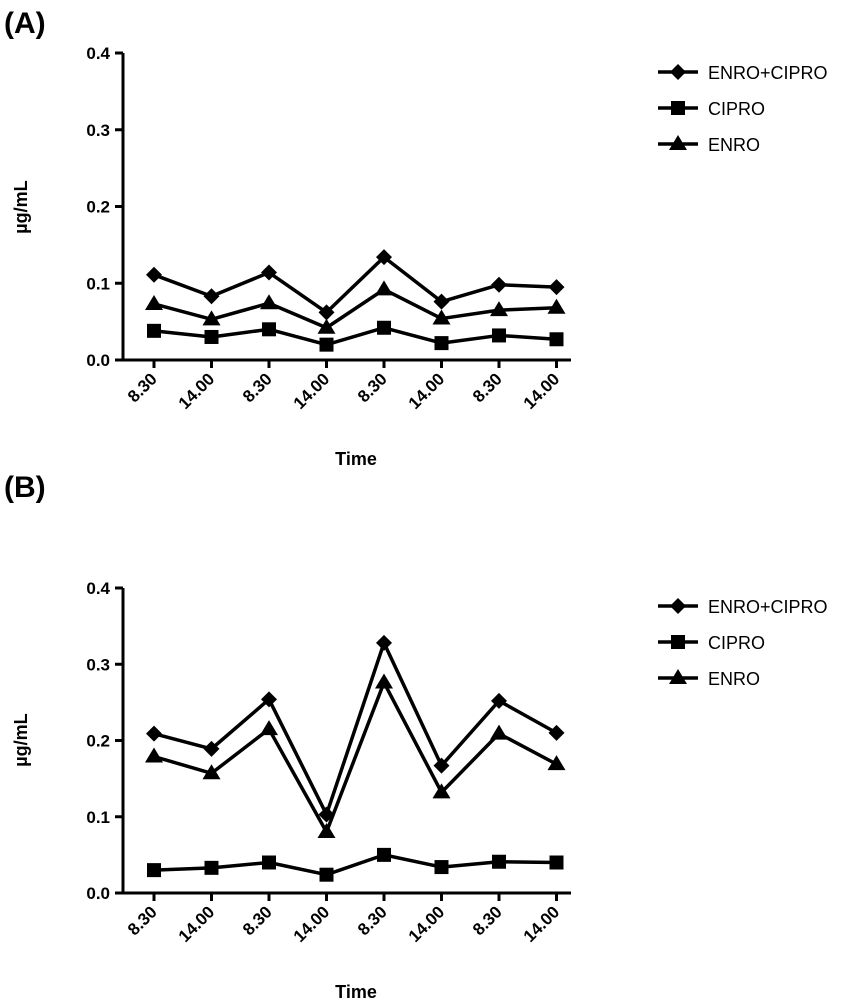 This screenshot has height=1005, width=851. Describe the element at coordinates (736, 643) in the screenshot. I see `chart-b-legend-label-cipro: CIPRO` at that location.